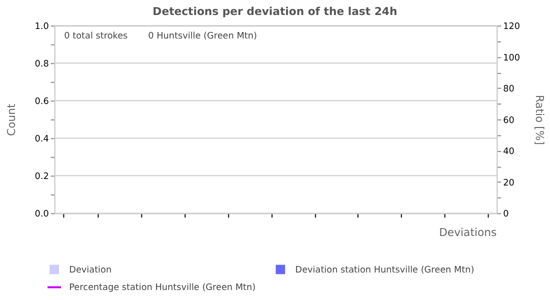 The height and width of the screenshot is (300, 550). I want to click on y2-tick-label: 120, so click(511, 27).